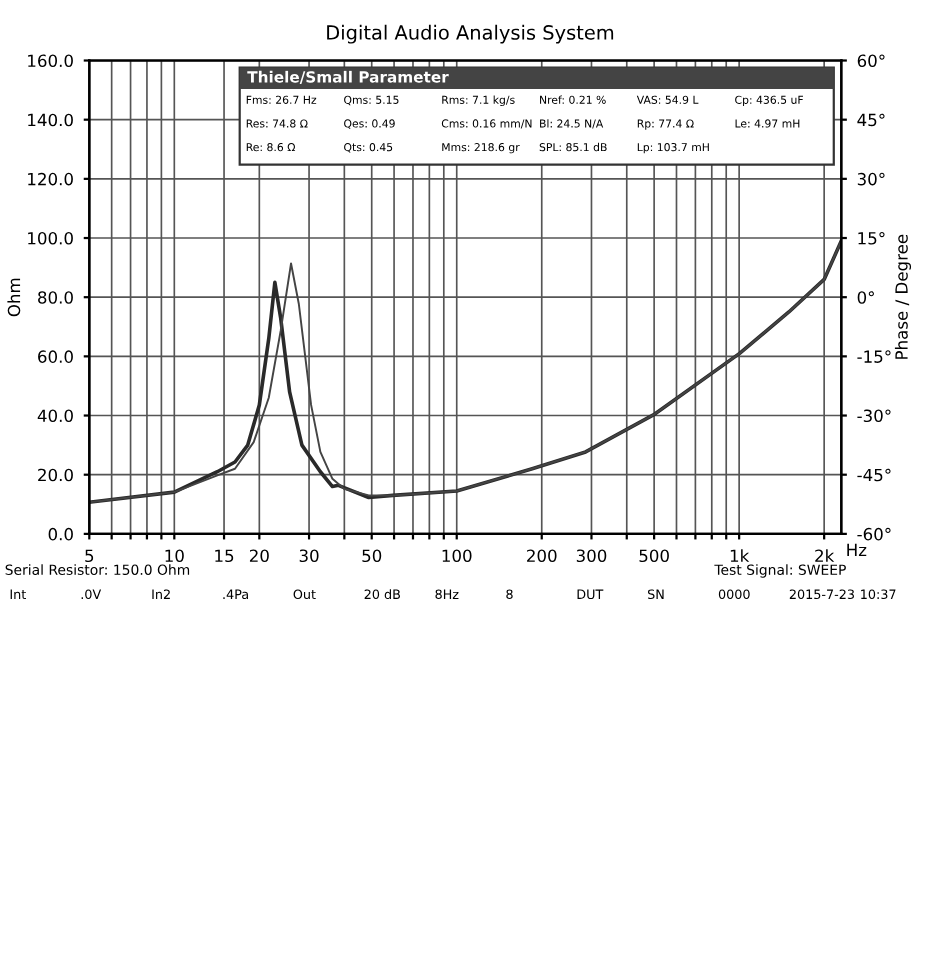 The image size is (940, 976). I want to click on y-tick-label: 160.0, so click(50, 61).